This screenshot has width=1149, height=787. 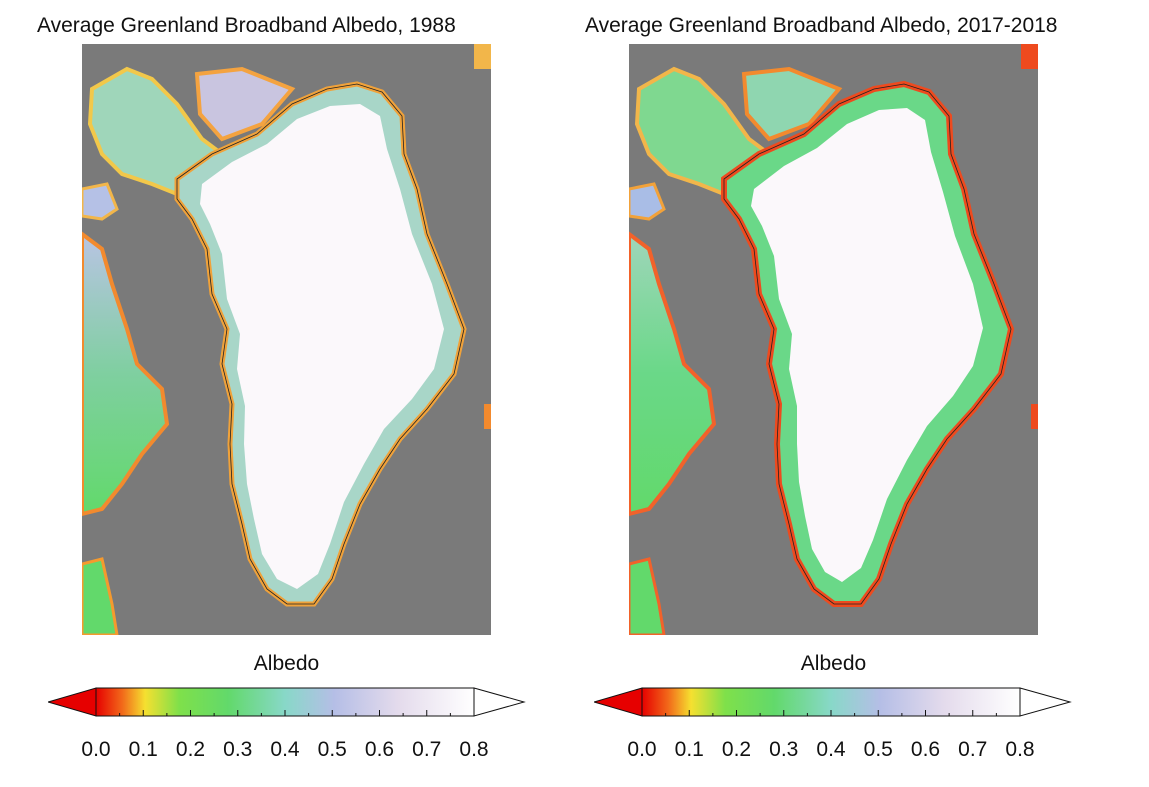 What do you see at coordinates (72, 702) in the screenshot?
I see `colorbar-left-min-extend` at bounding box center [72, 702].